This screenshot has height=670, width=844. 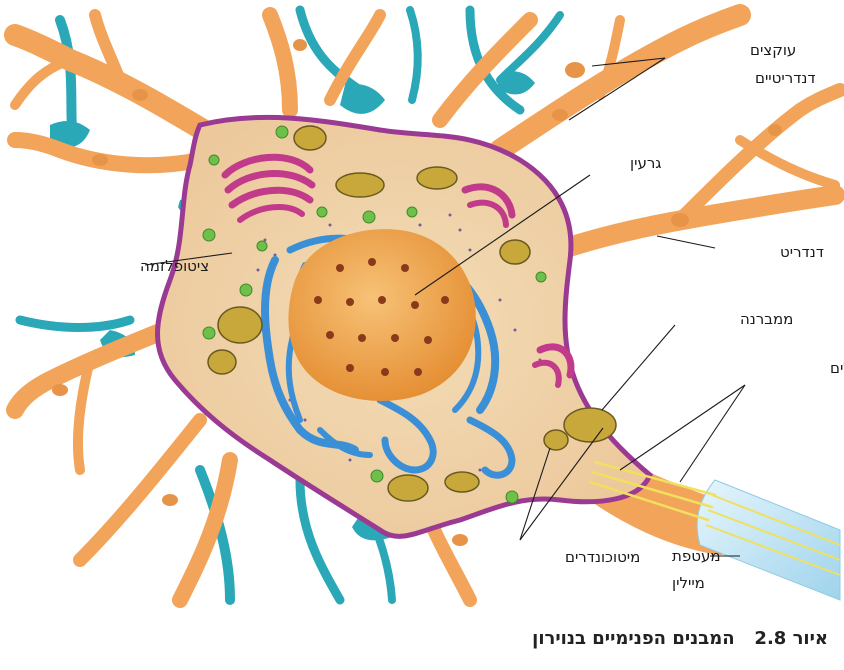 I want to click on figure-caption: איור 2.8 המבנים הפנימיים בנוירון, so click(x=414, y=638).